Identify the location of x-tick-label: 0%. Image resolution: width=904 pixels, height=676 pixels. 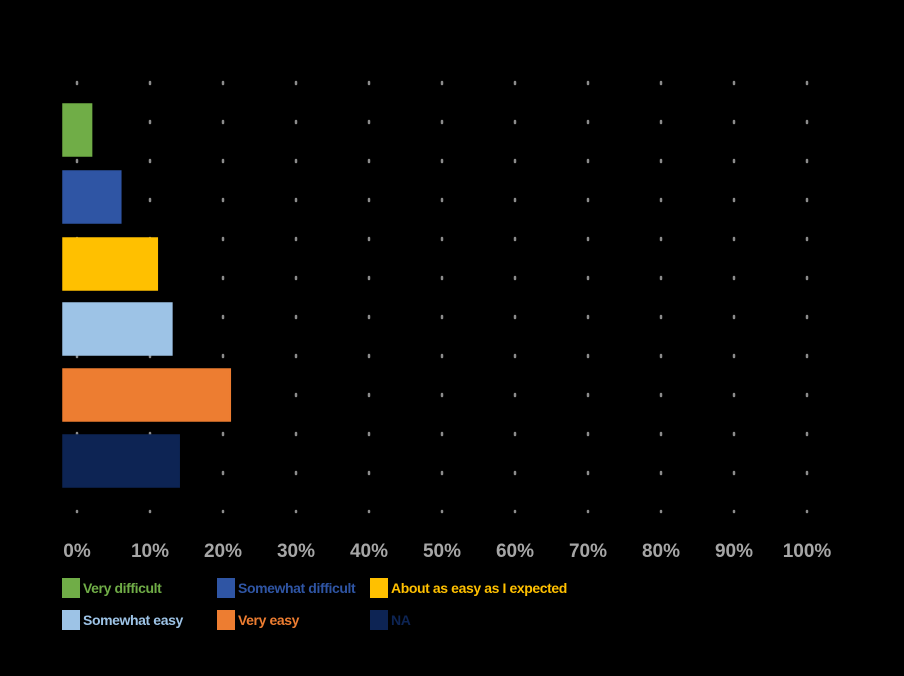
(77, 551).